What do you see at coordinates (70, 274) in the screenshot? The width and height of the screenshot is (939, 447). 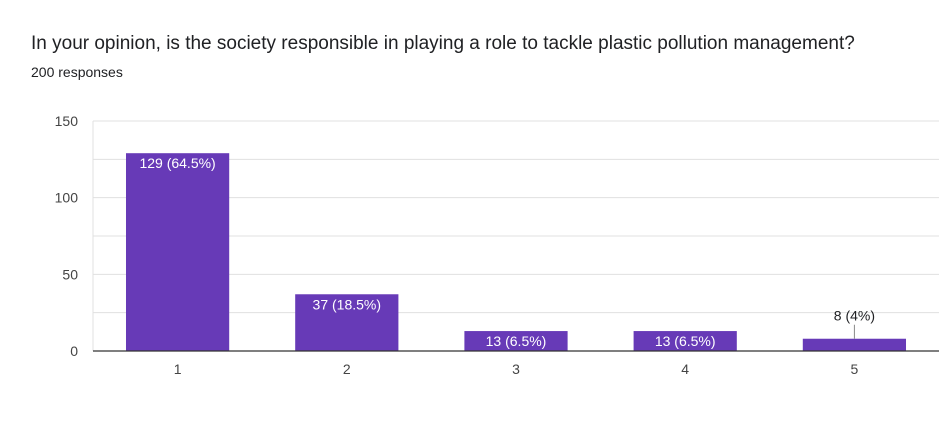 I see `y-tick-label: 50` at bounding box center [70, 274].